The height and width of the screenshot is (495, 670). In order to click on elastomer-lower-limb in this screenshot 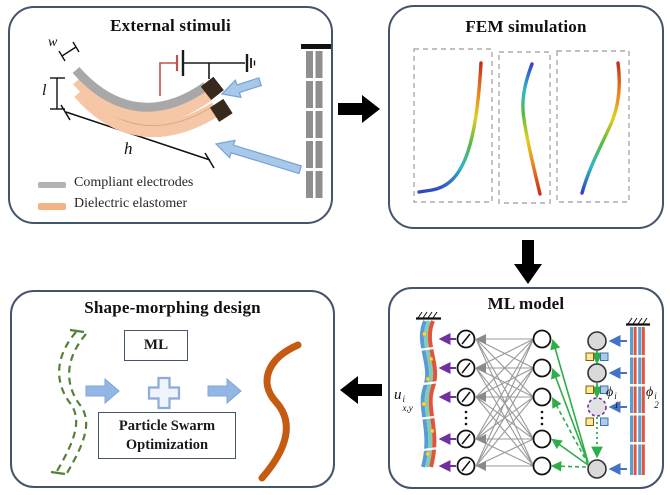, I will do `click(147, 111)`.